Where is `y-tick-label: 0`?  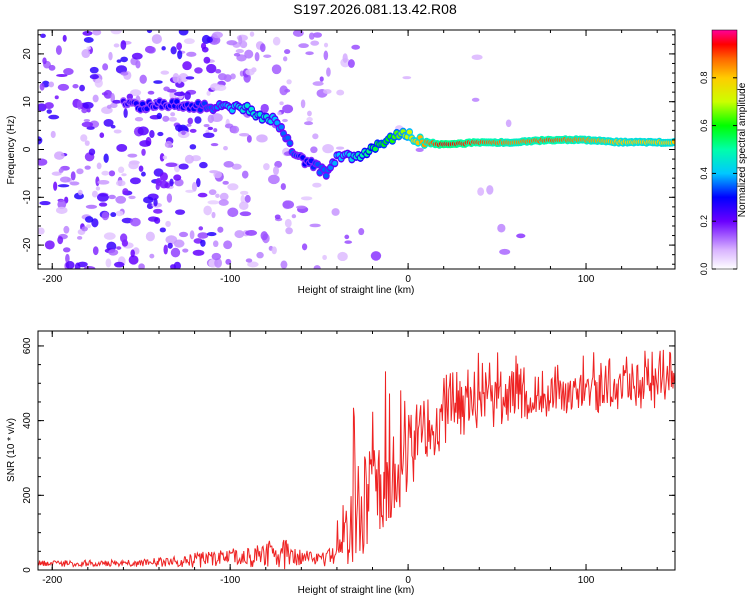 y-tick-label: 0 is located at coordinates (27, 149).